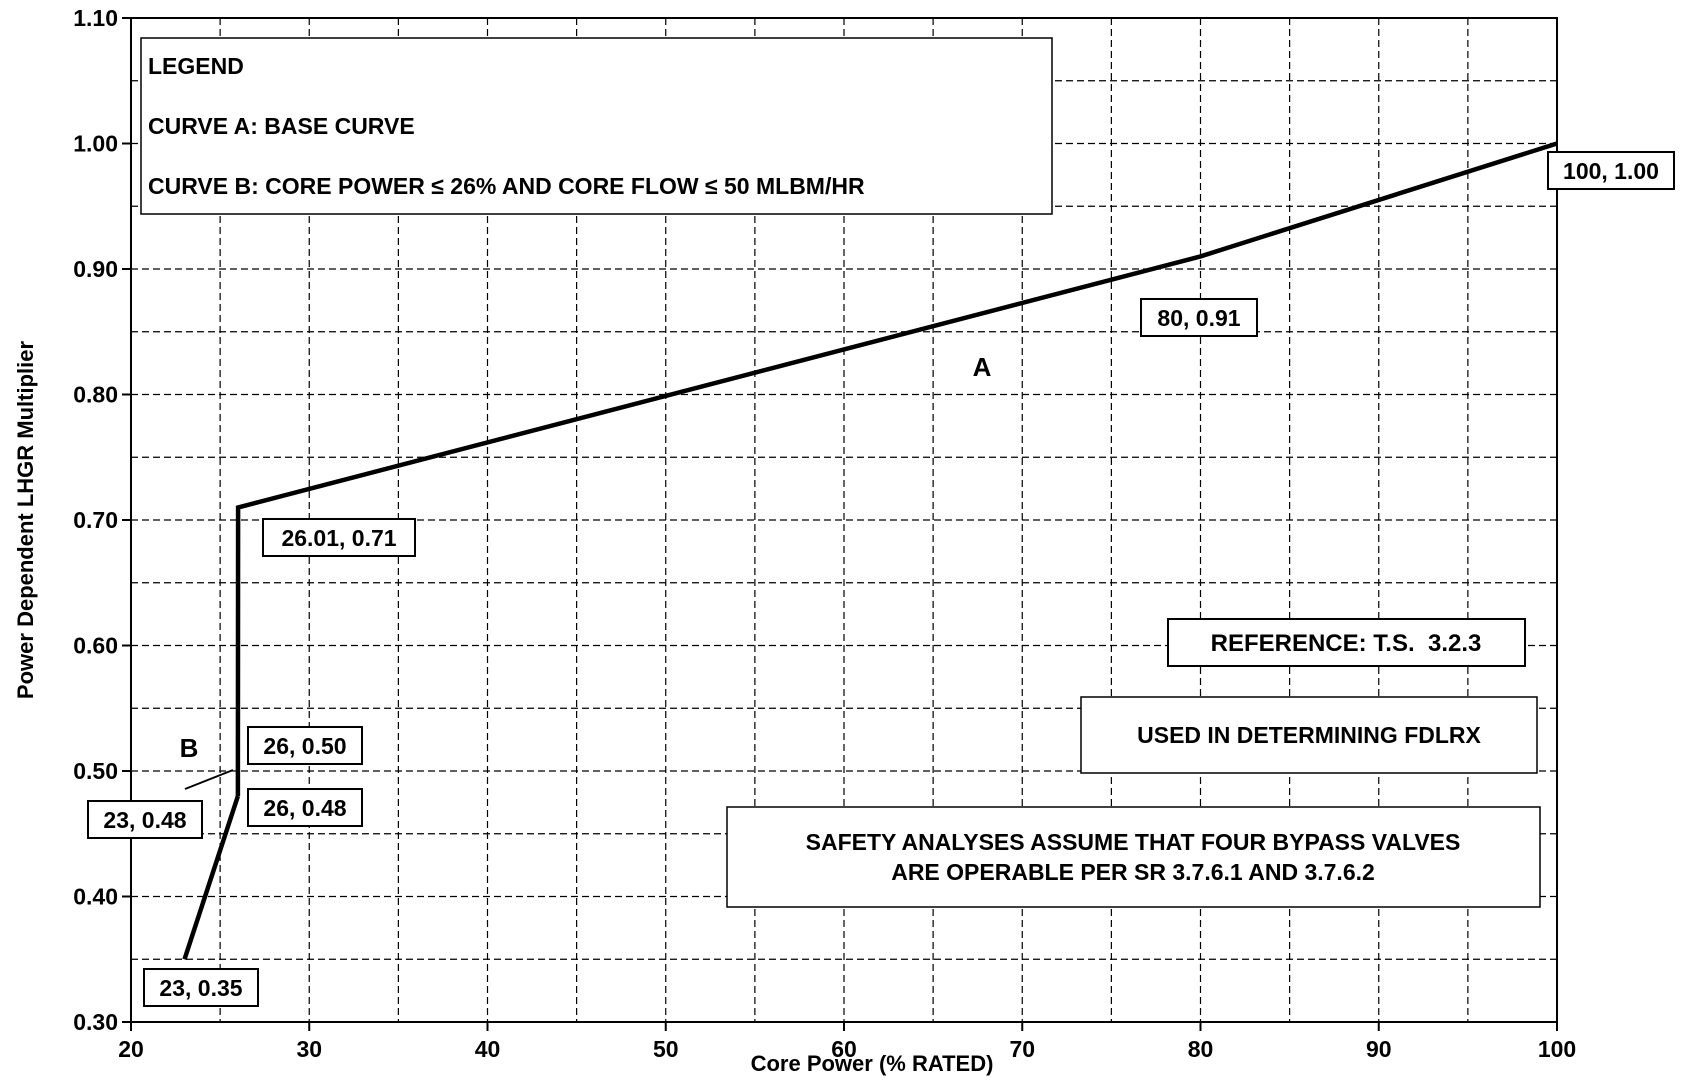 The image size is (1686, 1081). I want to click on x-tick-label: 80, so click(1201, 1049).